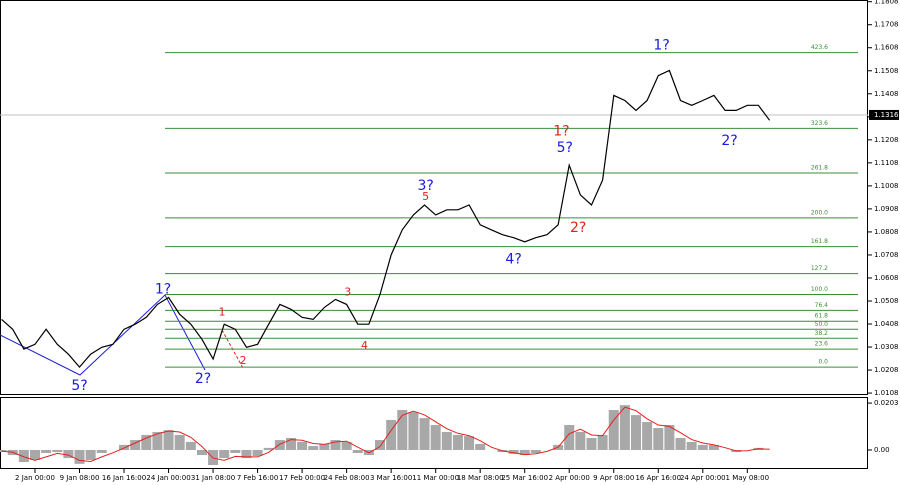 The height and width of the screenshot is (485, 900). Describe the element at coordinates (886, 370) in the screenshot. I see `y-tick-label: 1.0208` at that location.